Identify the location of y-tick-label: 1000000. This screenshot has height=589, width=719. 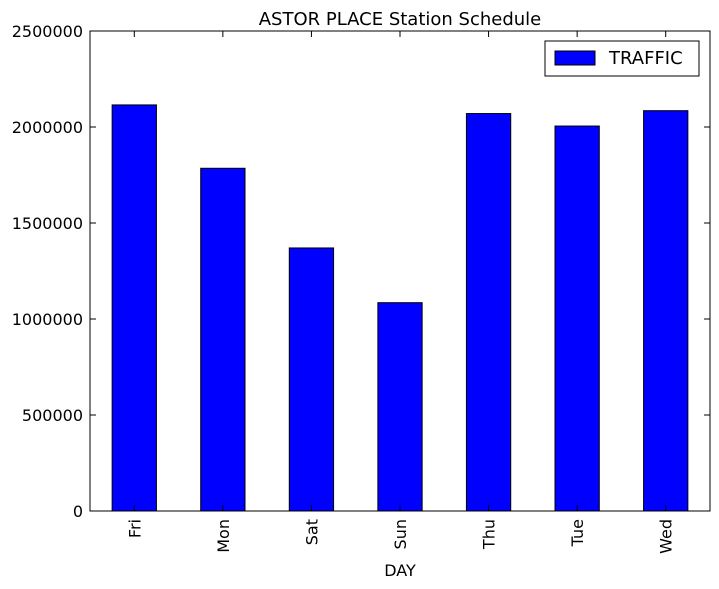
(47, 319).